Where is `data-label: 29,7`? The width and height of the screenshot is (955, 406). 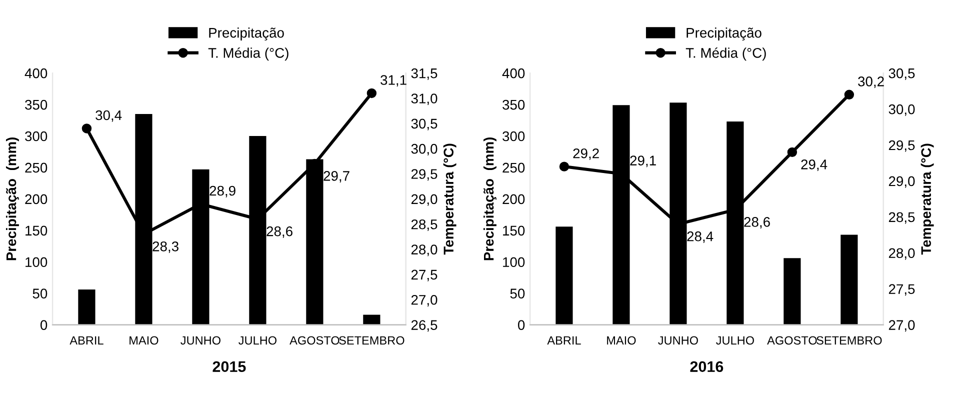 data-label: 29,7 is located at coordinates (337, 176).